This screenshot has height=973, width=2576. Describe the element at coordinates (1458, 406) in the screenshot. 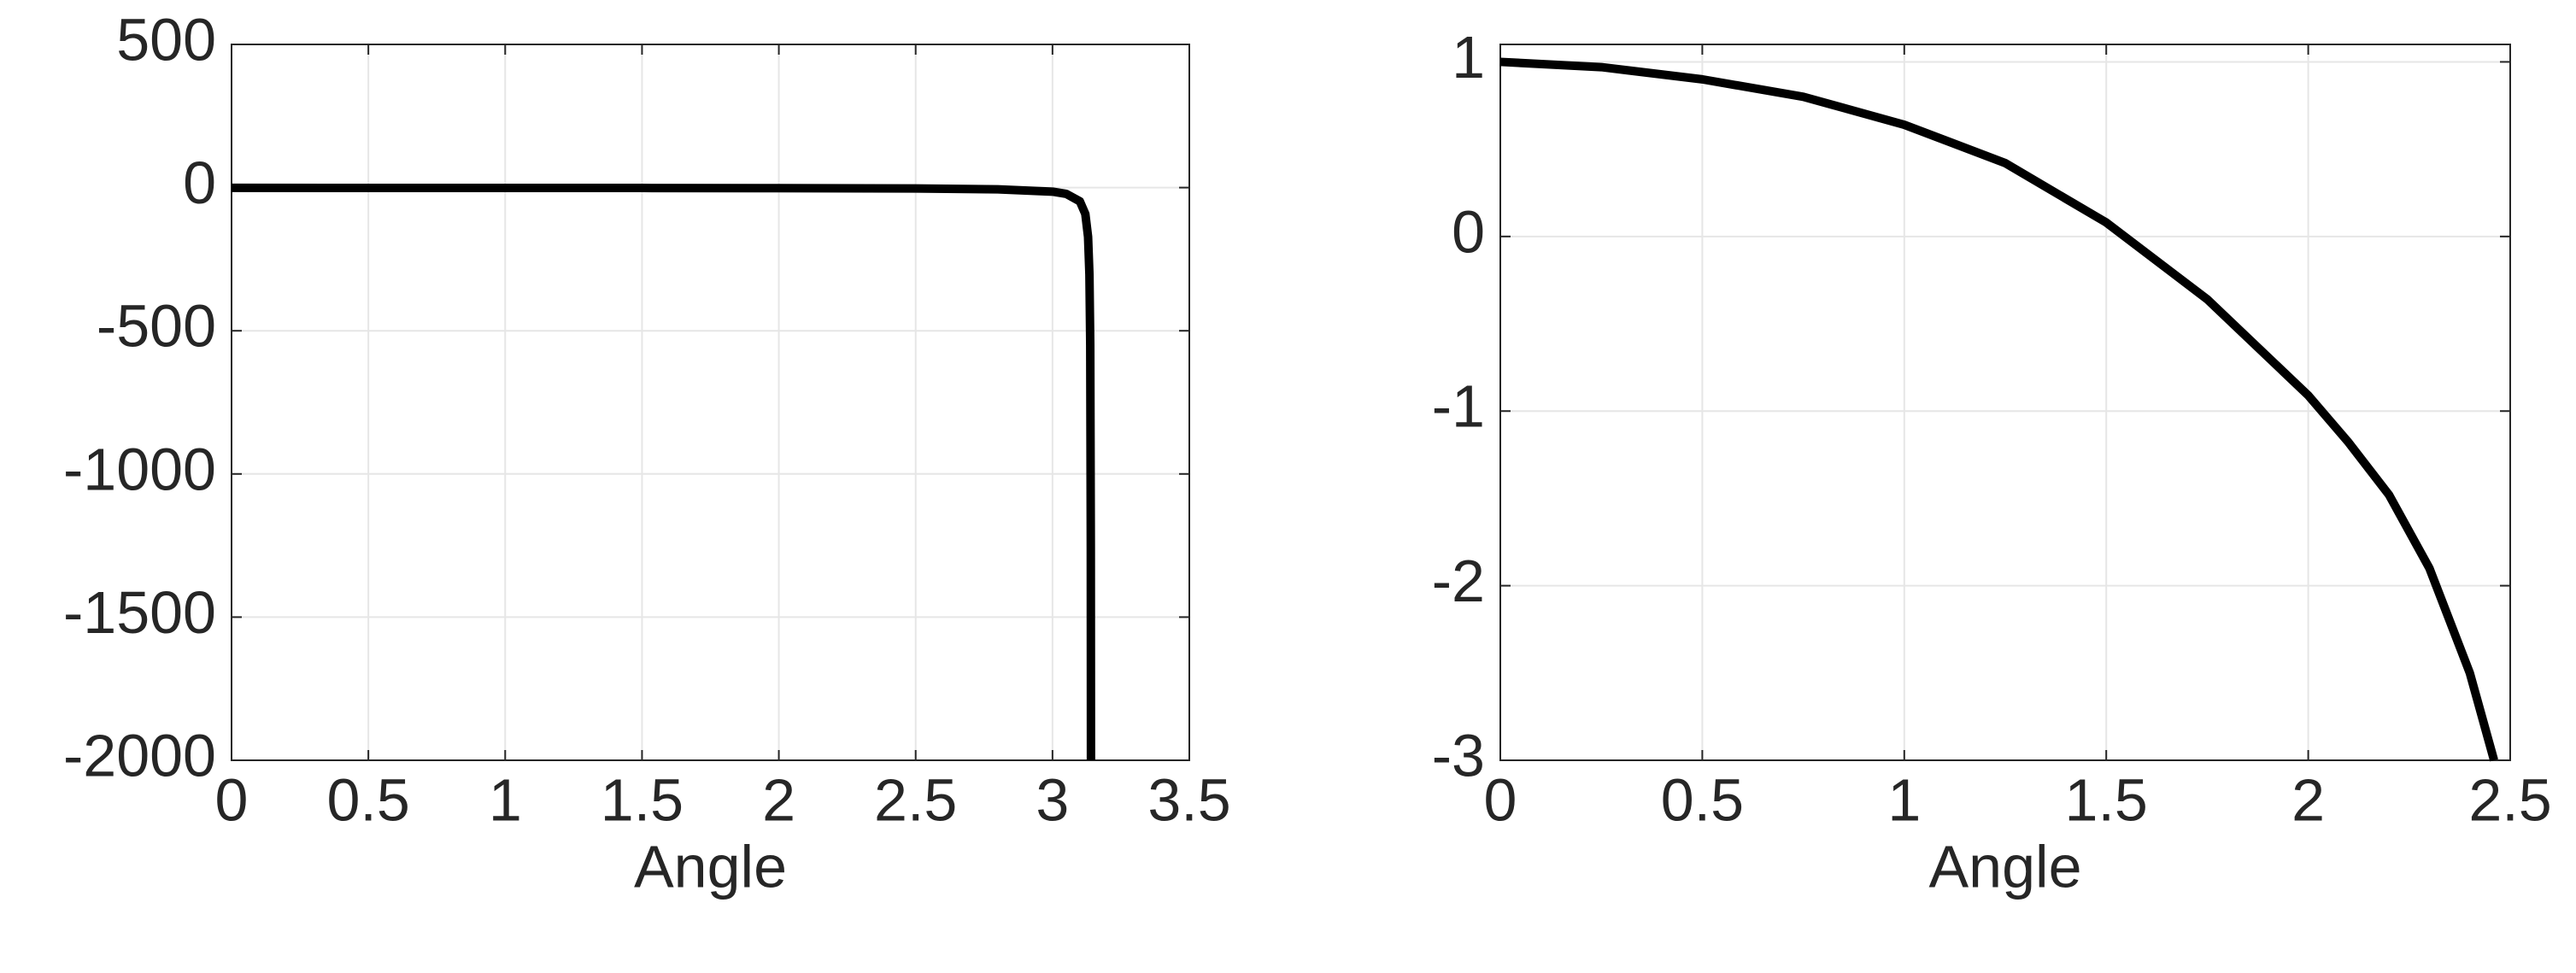

I see `y-tick-label: -1` at that location.